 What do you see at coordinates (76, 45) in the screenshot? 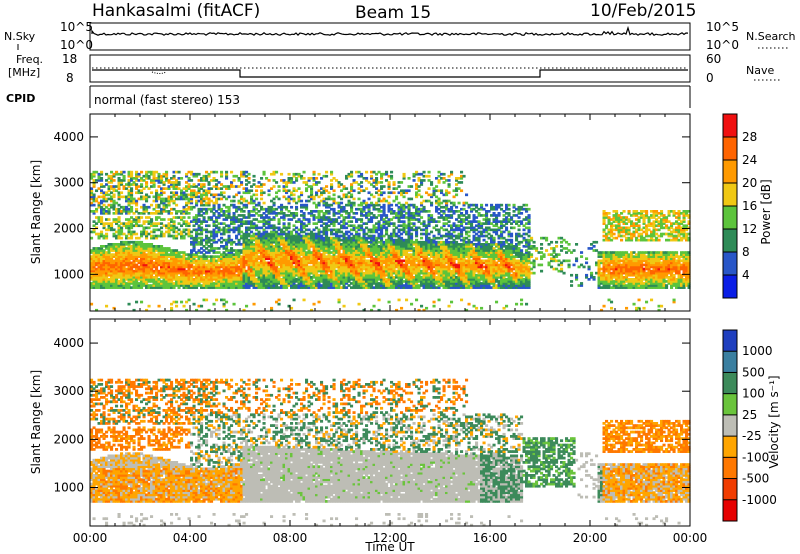
I see `noise-tick-left-bottom: 10^0` at bounding box center [76, 45].